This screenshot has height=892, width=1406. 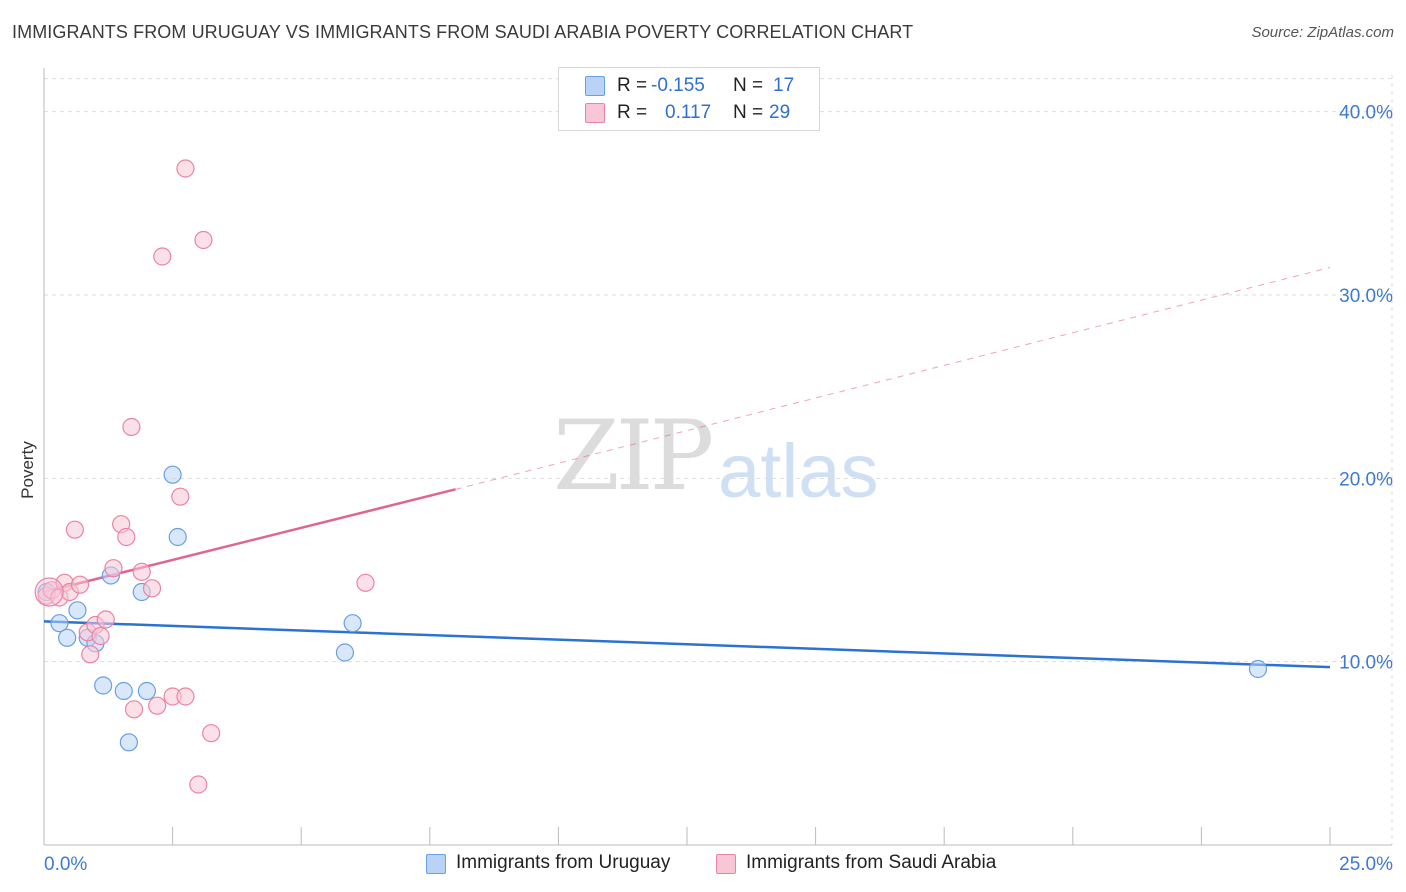 I want to click on uruguay-swatch, so click(x=595, y=86).